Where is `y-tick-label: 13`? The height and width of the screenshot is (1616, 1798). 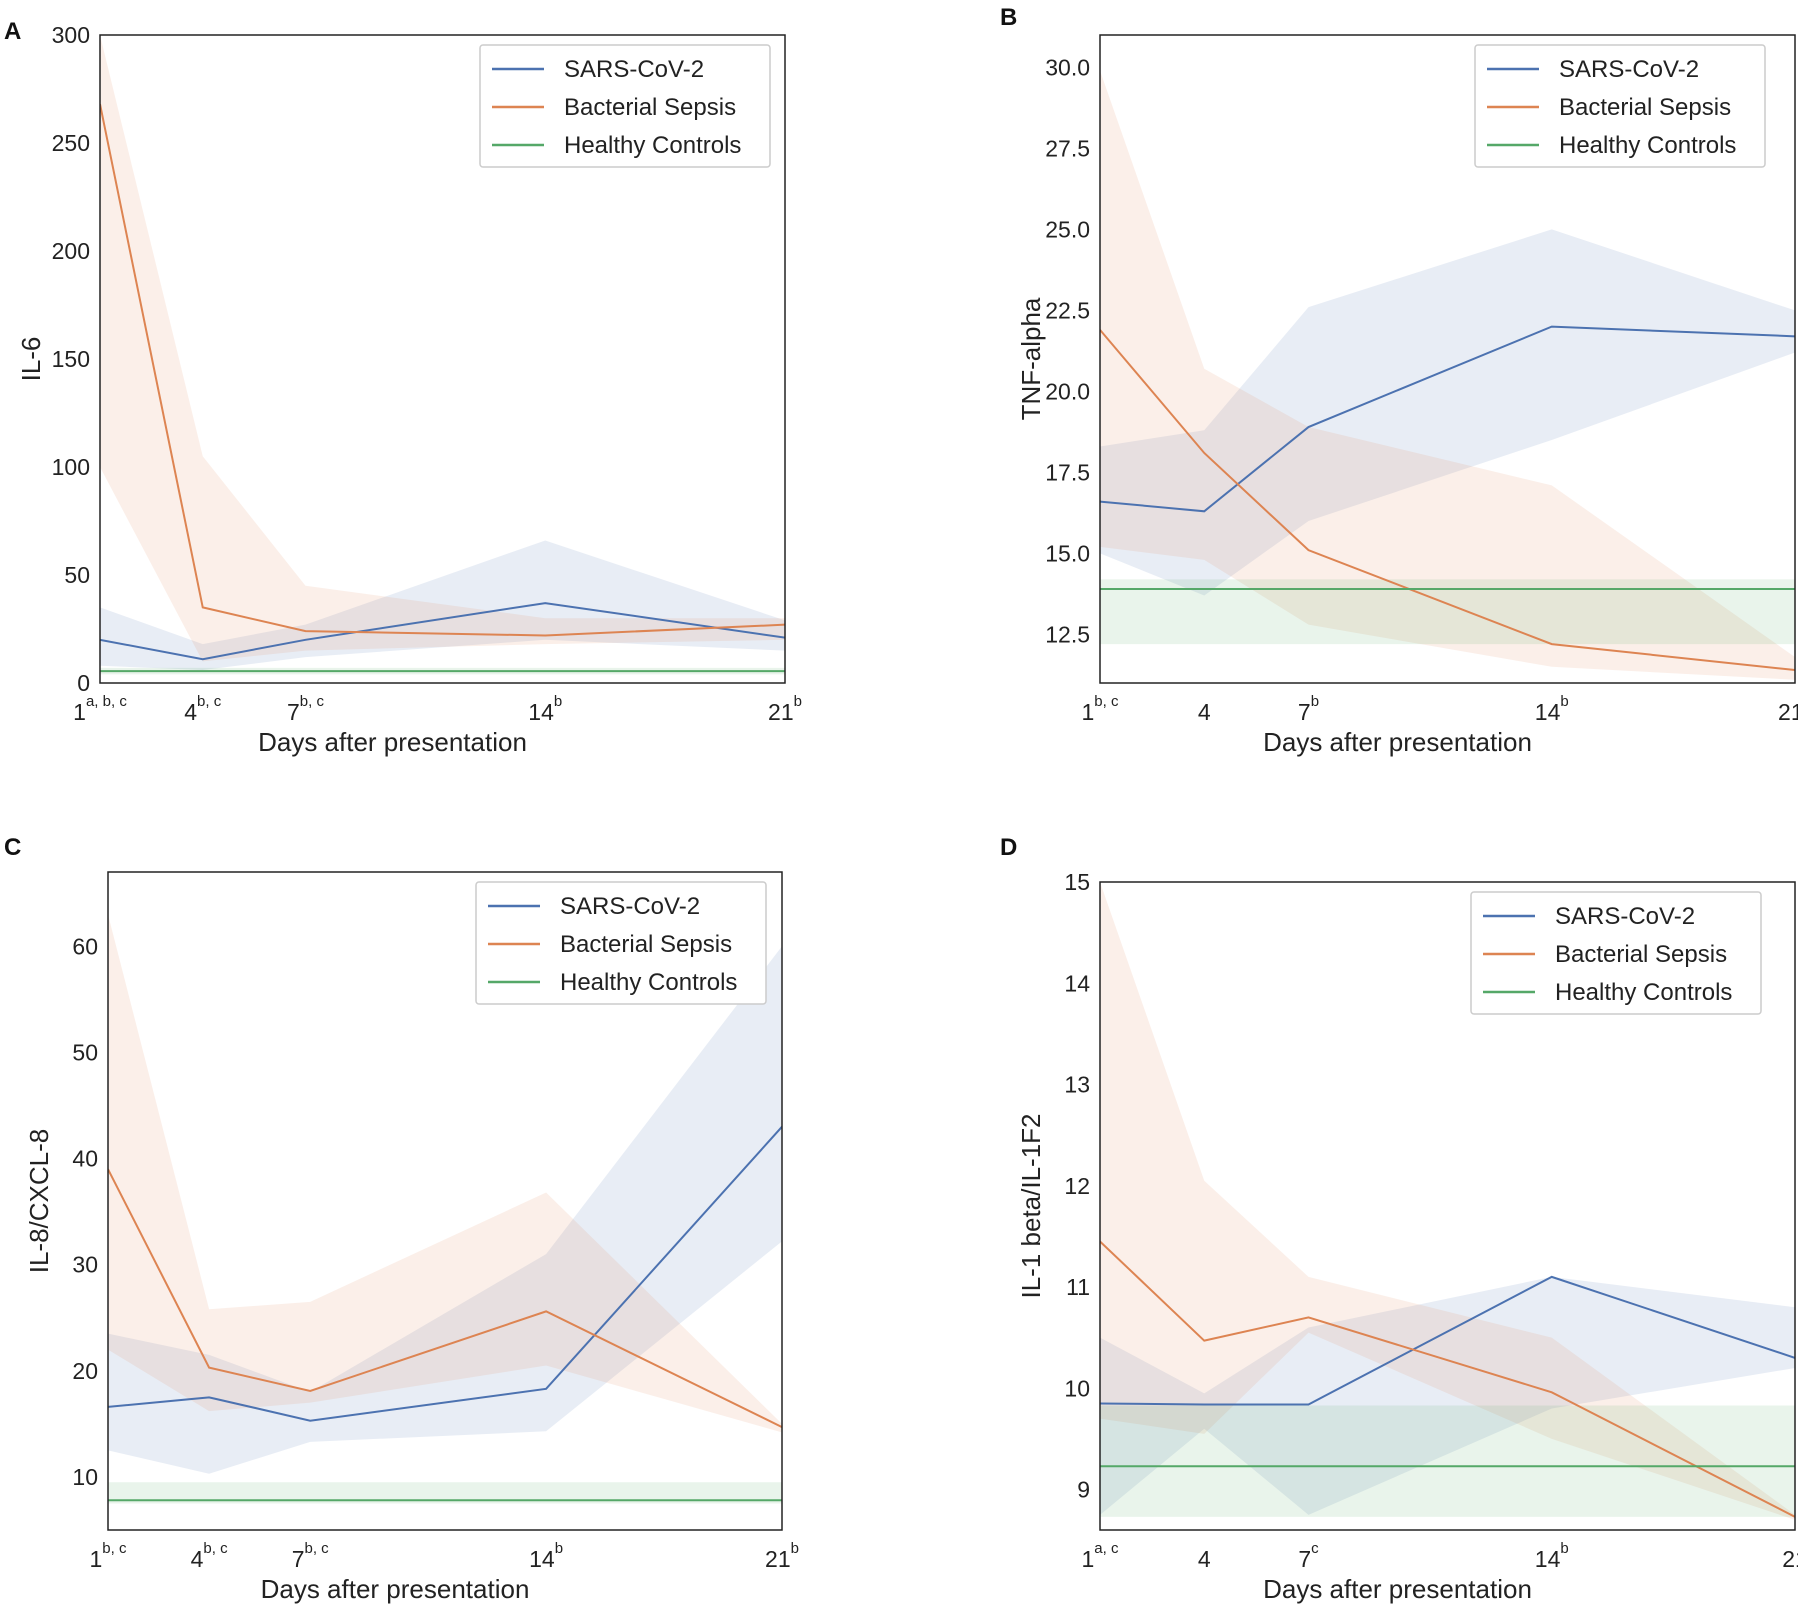
y-tick-label: 13 is located at coordinates (1077, 1085).